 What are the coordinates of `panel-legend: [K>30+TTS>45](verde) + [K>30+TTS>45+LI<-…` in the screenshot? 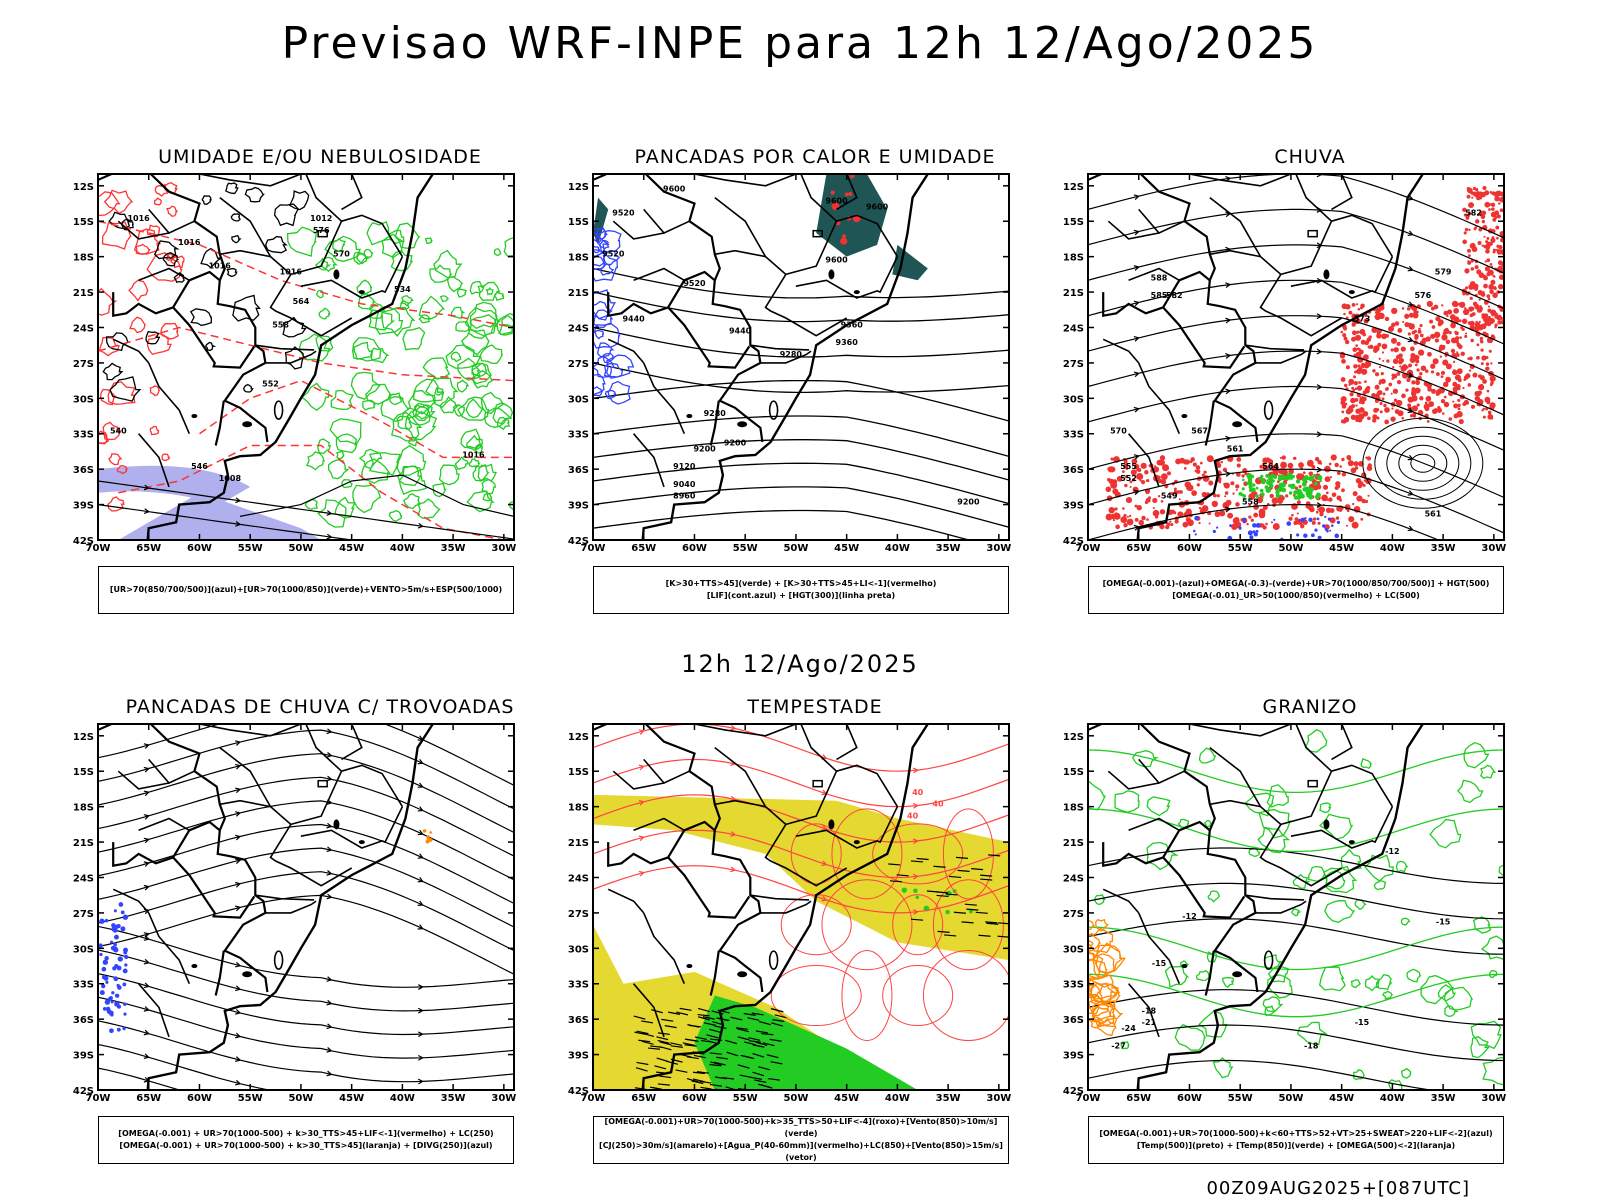 It's located at (801, 590).